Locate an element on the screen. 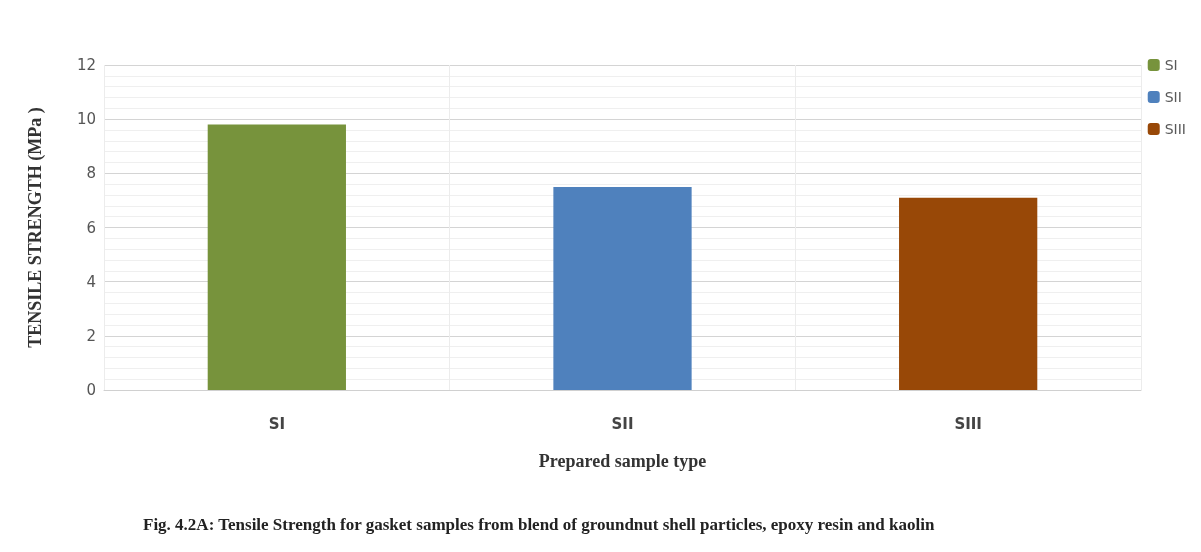 This screenshot has width=1201, height=552. legend-label: SIII is located at coordinates (1175, 129).